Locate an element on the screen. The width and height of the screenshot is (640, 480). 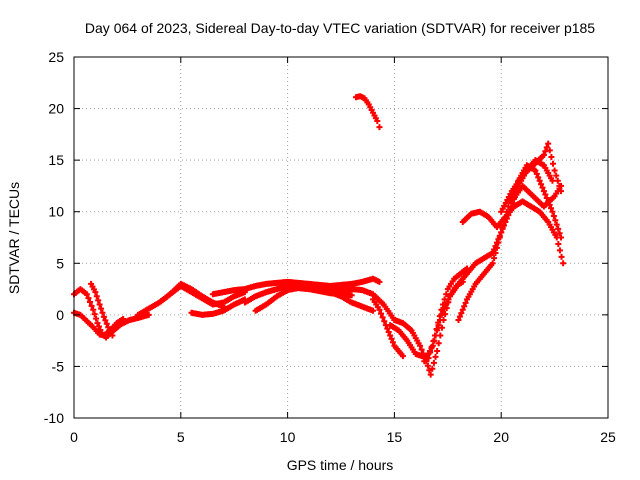
y-tick-label: 15 is located at coordinates (56, 160).